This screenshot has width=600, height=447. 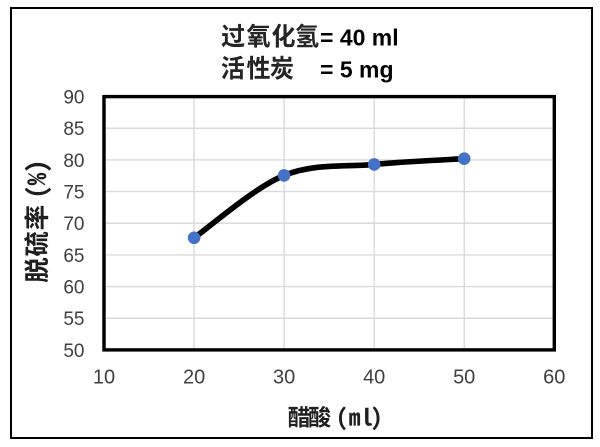 I want to click on svg-text: 10, so click(x=104, y=378).